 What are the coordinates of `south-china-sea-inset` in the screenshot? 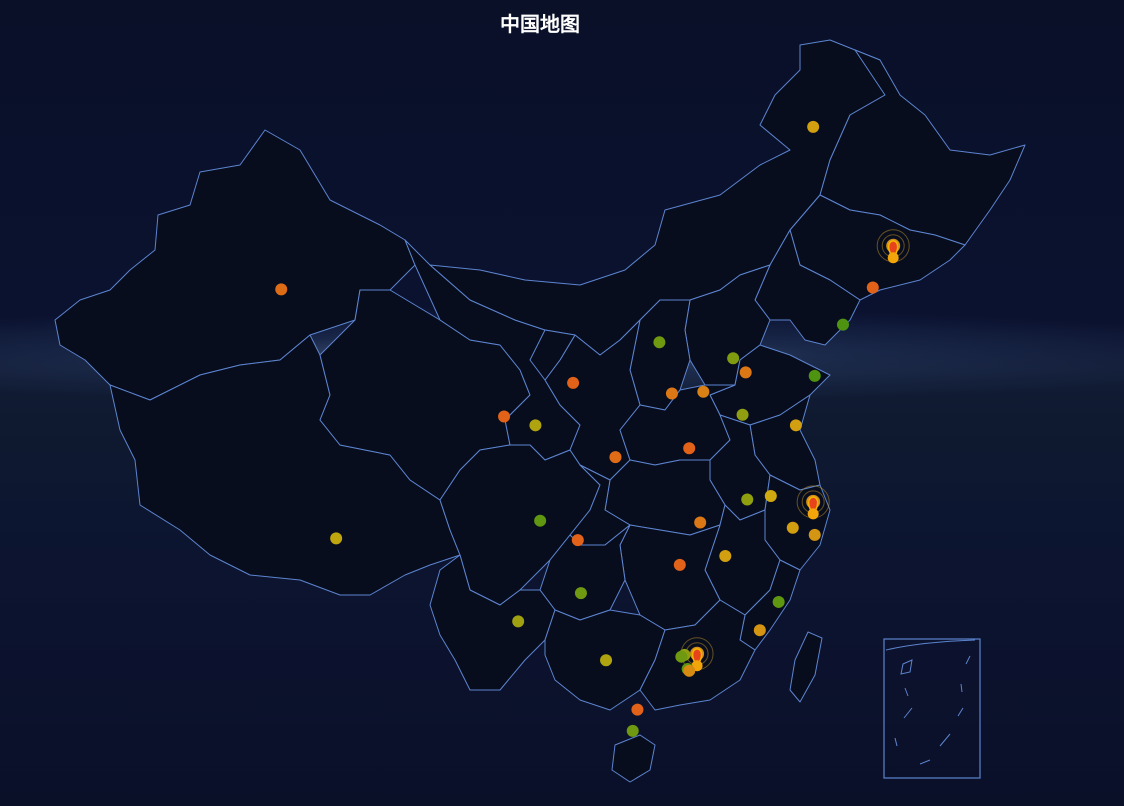 It's located at (932, 708).